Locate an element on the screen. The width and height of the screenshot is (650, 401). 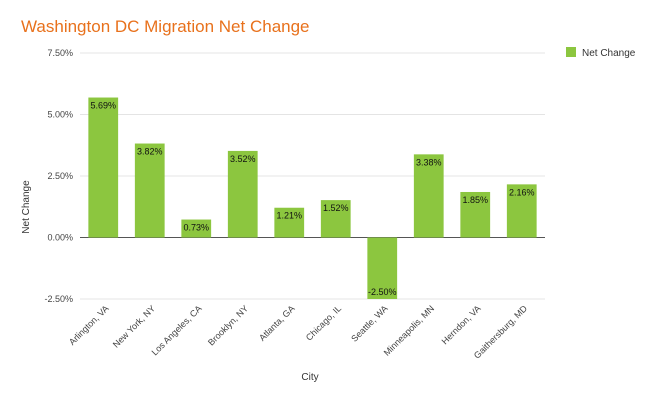
x-tick-label: Brooklyn, NY is located at coordinates (228, 325).